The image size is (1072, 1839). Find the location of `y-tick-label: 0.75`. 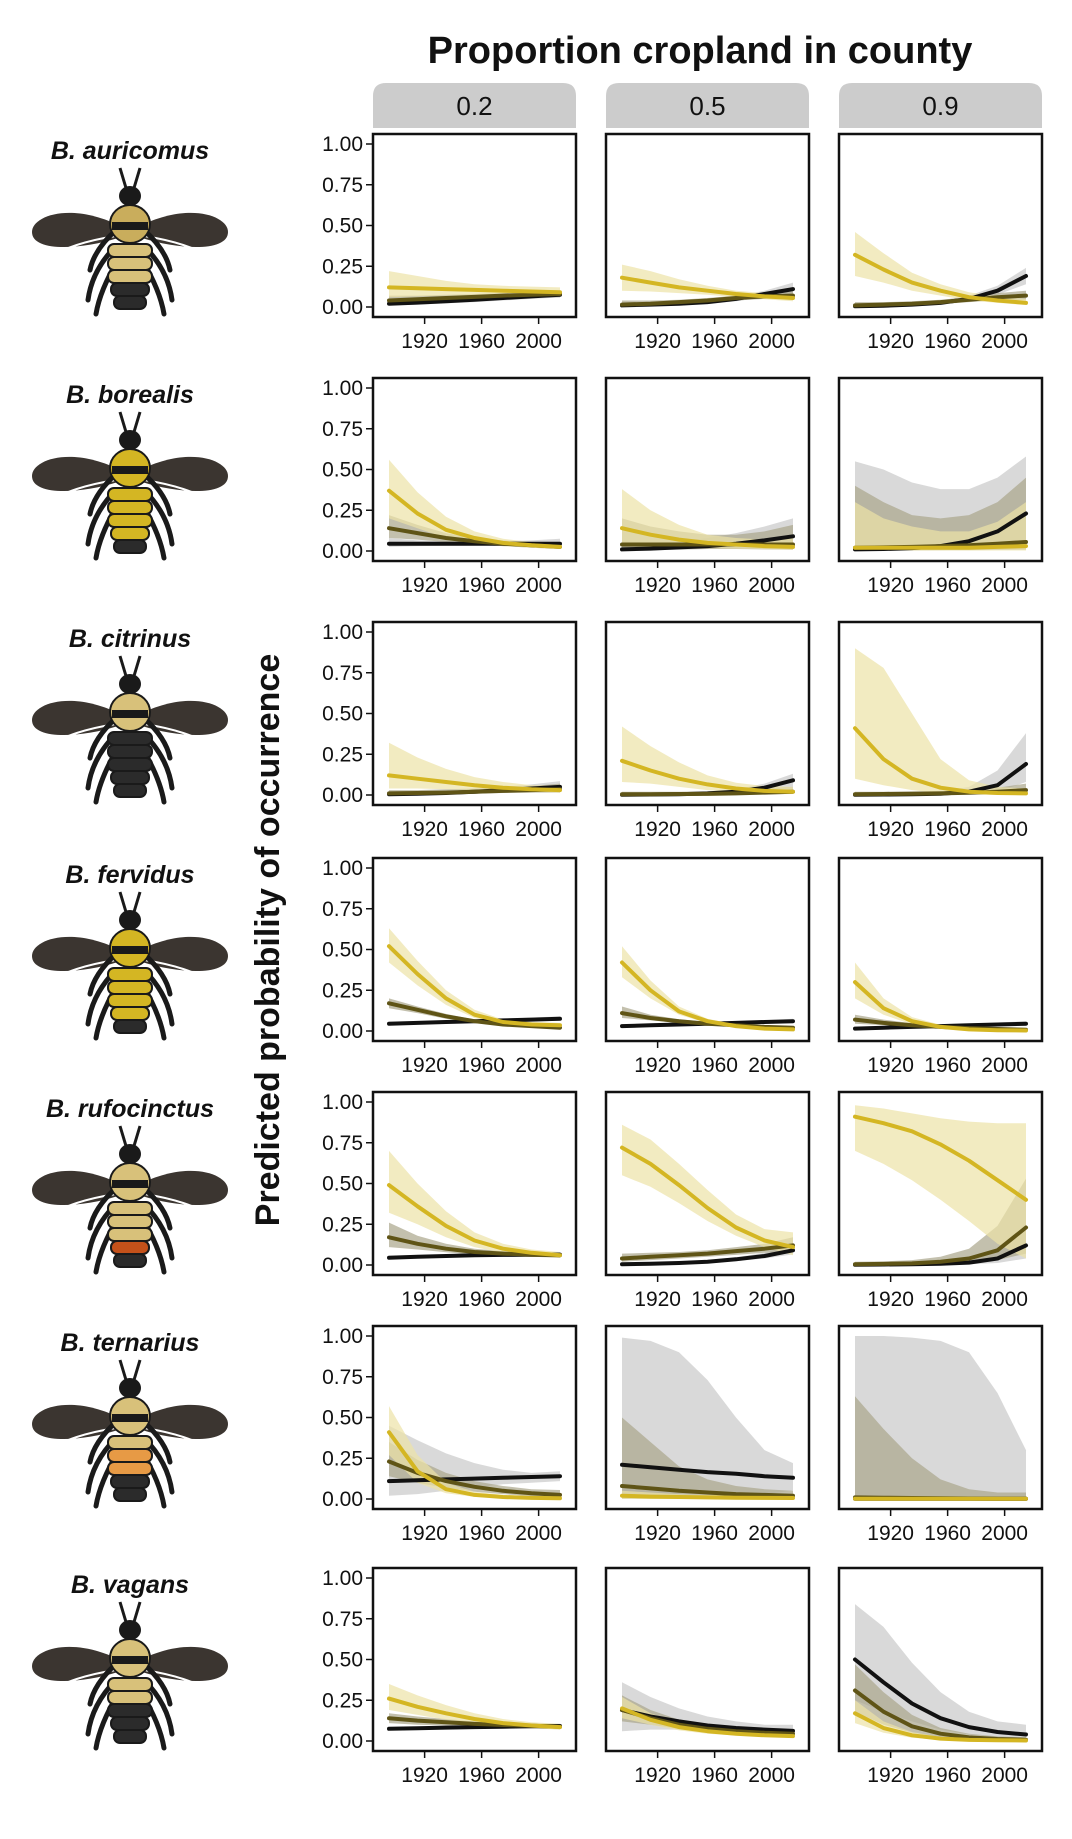

y-tick-label: 0.75 is located at coordinates (342, 185).